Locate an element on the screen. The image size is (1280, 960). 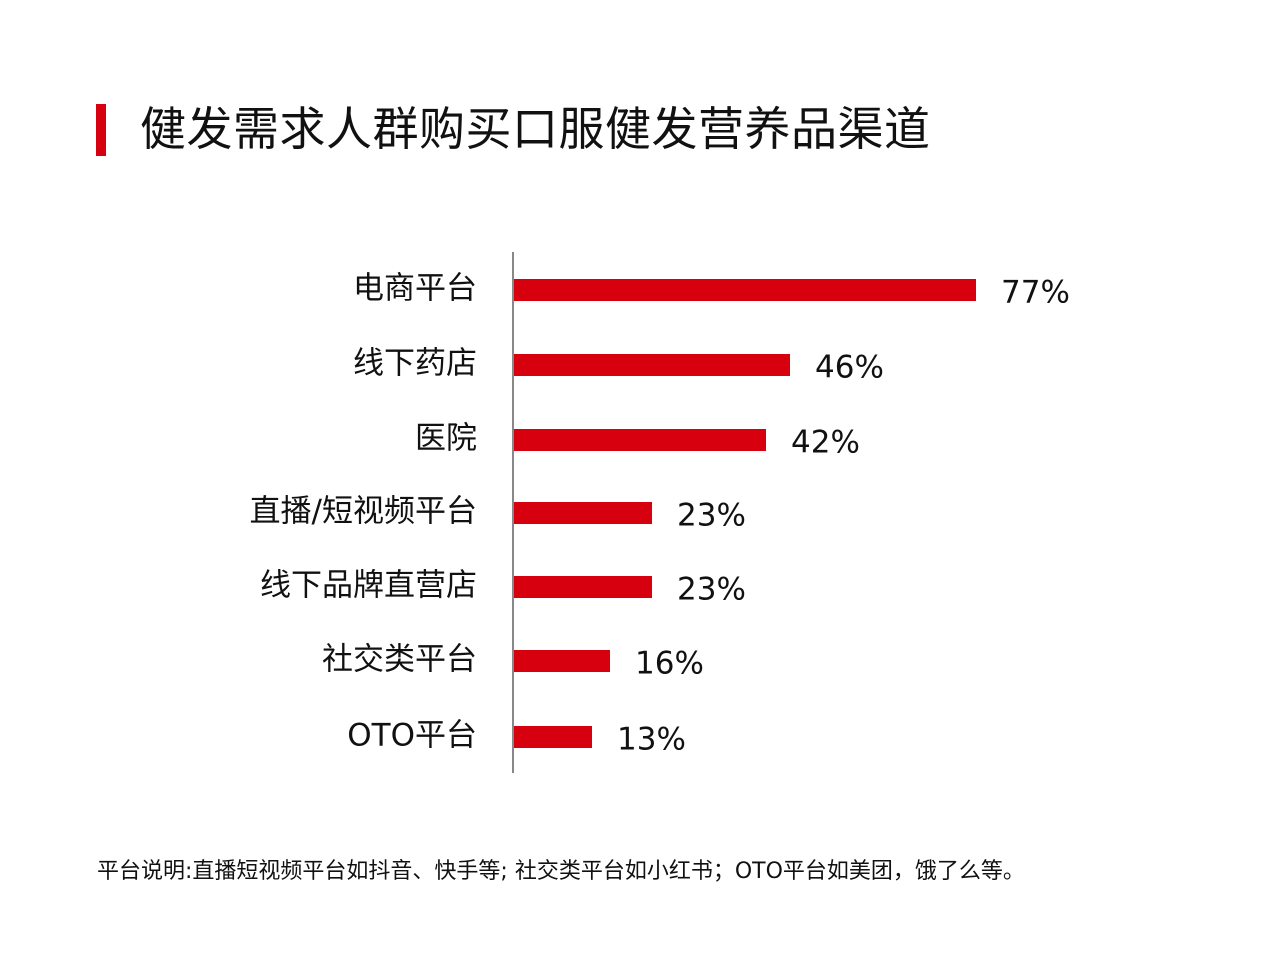
category-label: 社交类平台 is located at coordinates (399, 660).